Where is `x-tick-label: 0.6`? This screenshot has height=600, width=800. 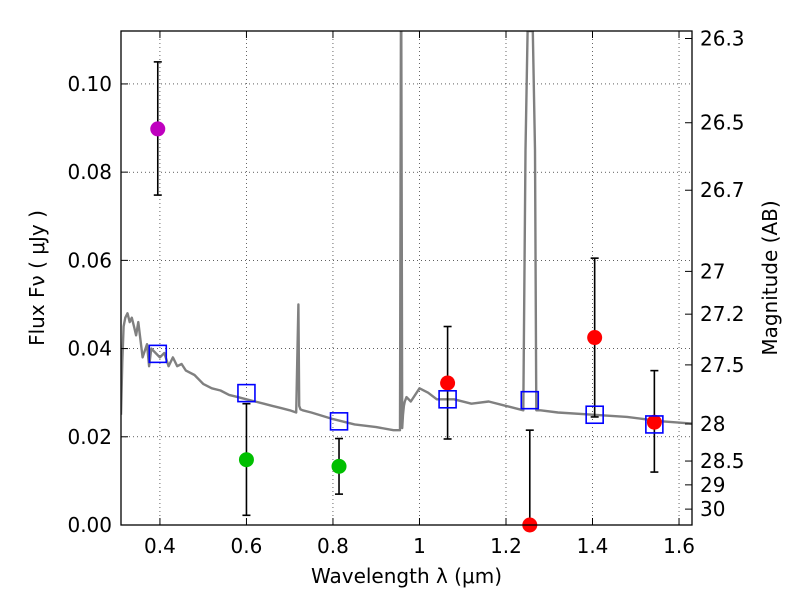
x-tick-label: 0.6 is located at coordinates (247, 546).